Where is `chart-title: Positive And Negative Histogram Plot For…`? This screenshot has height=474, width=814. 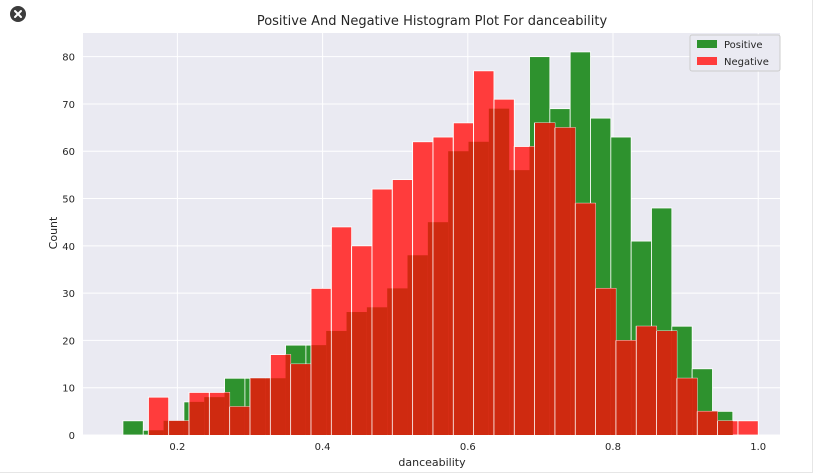
chart-title: Positive And Negative Histogram Plot For… is located at coordinates (432, 21).